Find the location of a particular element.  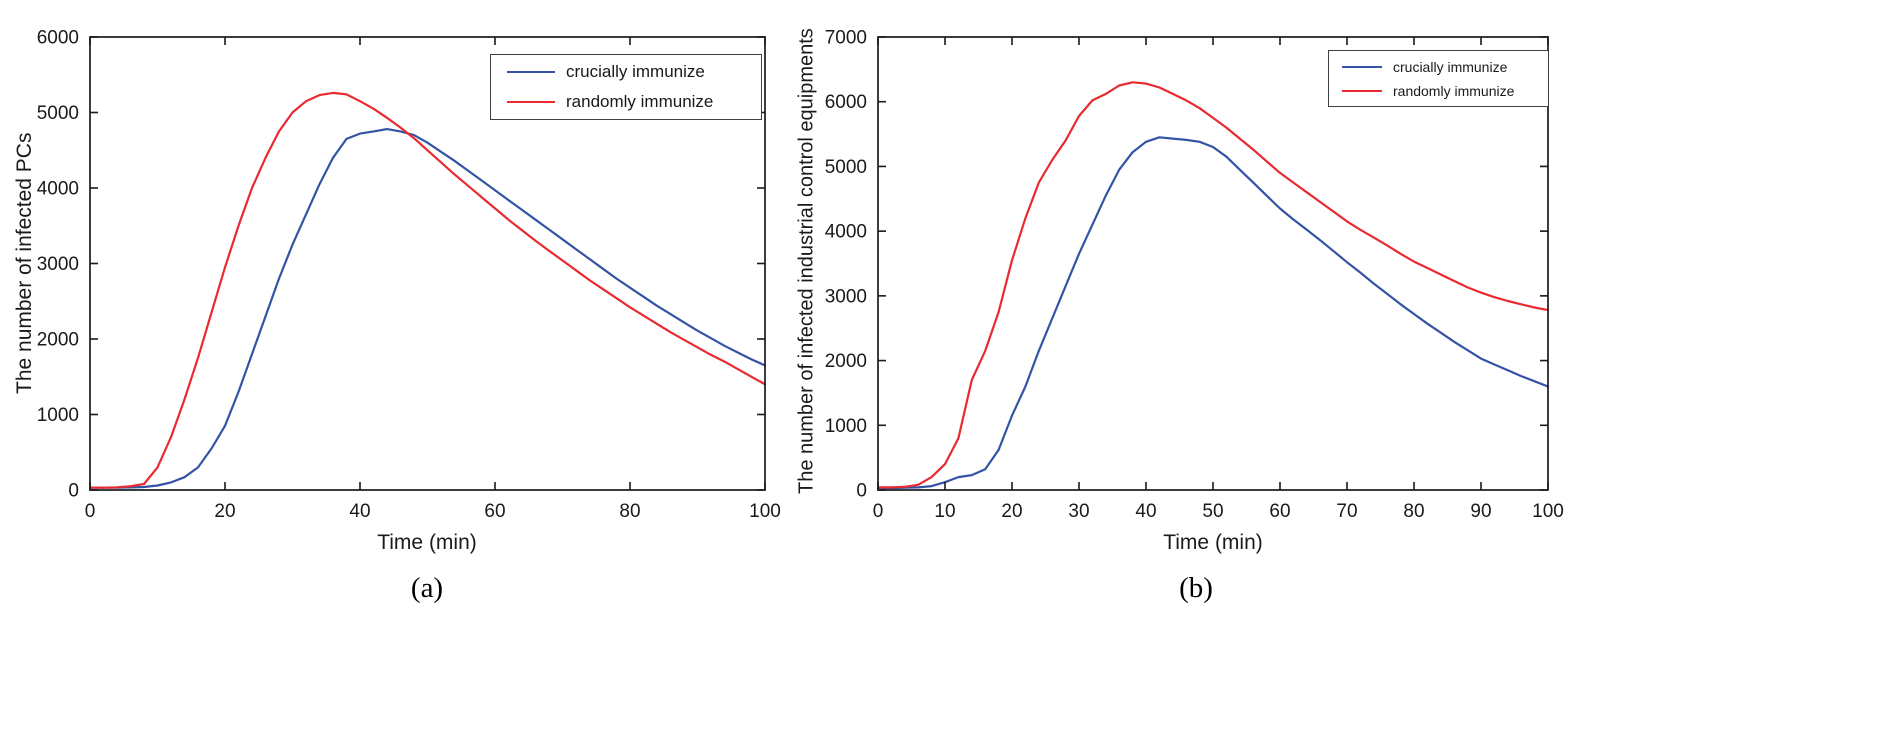

y-tick-label: 7000 is located at coordinates (846, 38).